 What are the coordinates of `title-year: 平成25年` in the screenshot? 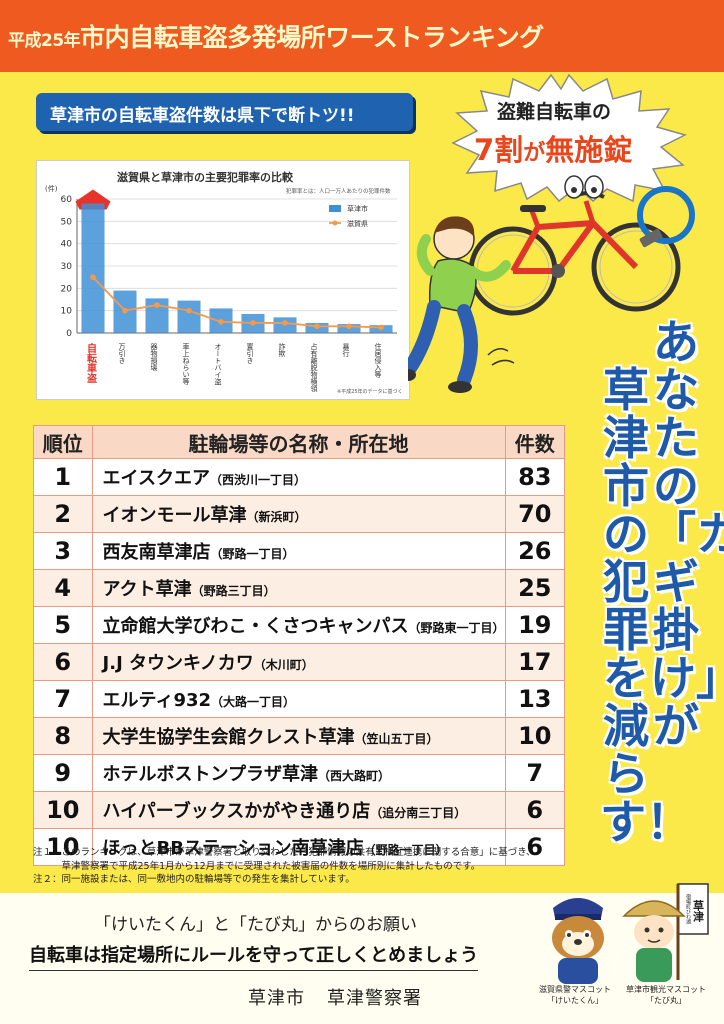 It's located at (44, 41).